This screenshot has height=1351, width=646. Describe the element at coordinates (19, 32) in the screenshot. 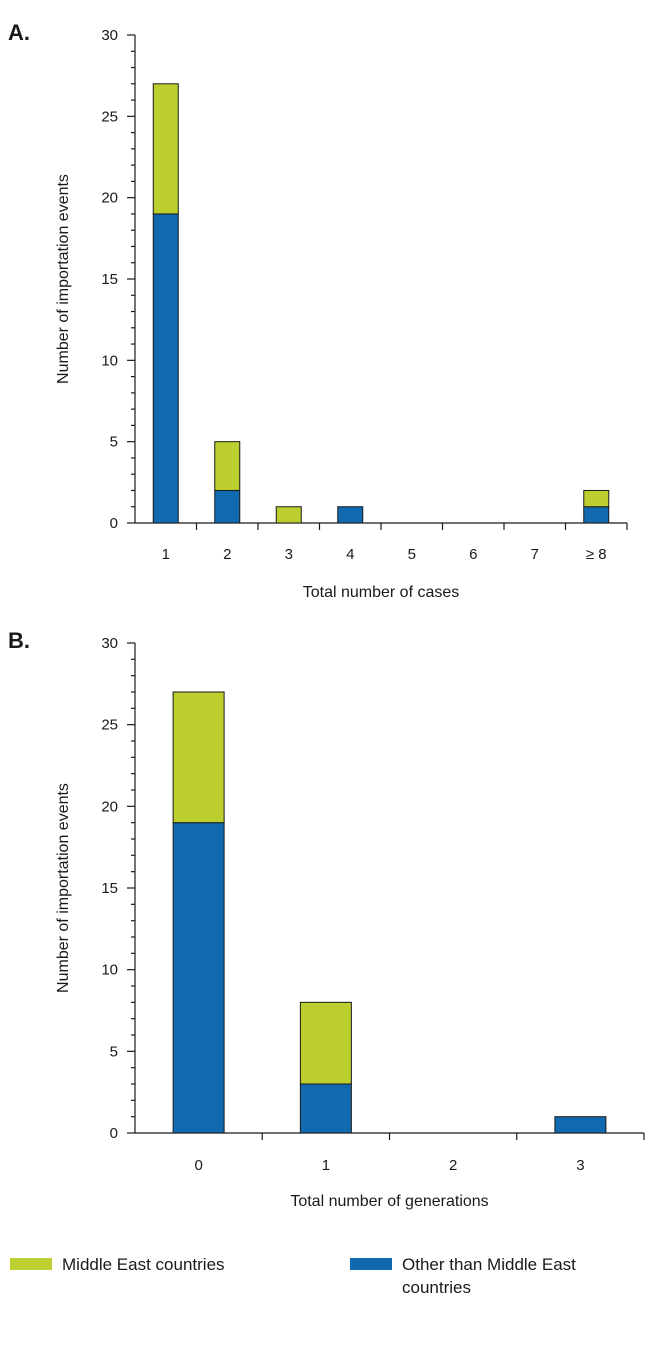

I see `panel-letter: A.` at that location.